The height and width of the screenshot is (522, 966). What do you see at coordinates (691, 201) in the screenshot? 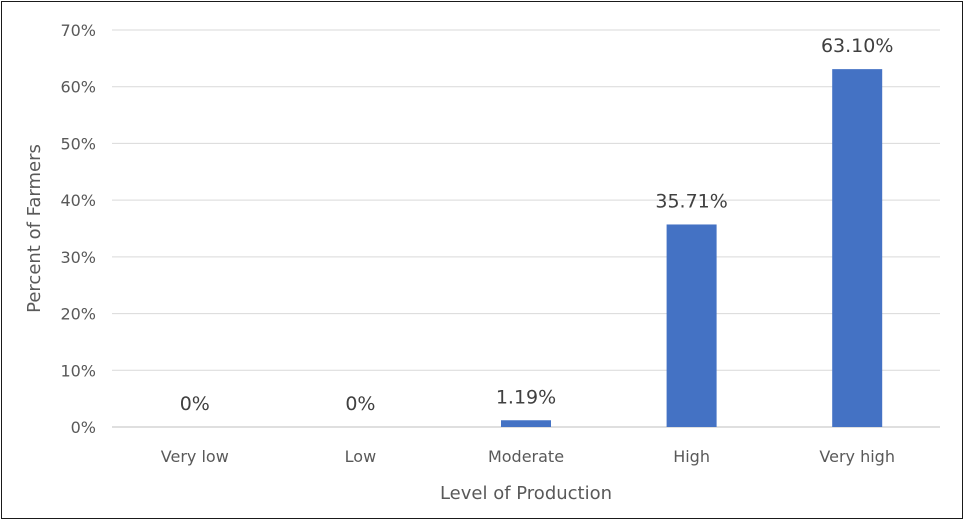
I see `data-label: 35.71%` at bounding box center [691, 201].